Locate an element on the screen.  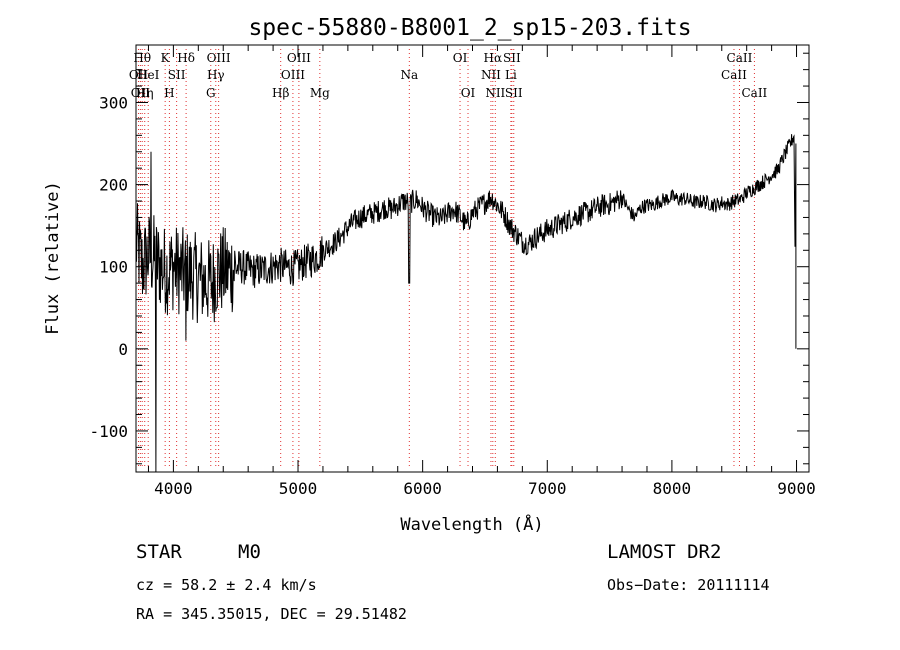
feature-label: H is located at coordinates (169, 93).